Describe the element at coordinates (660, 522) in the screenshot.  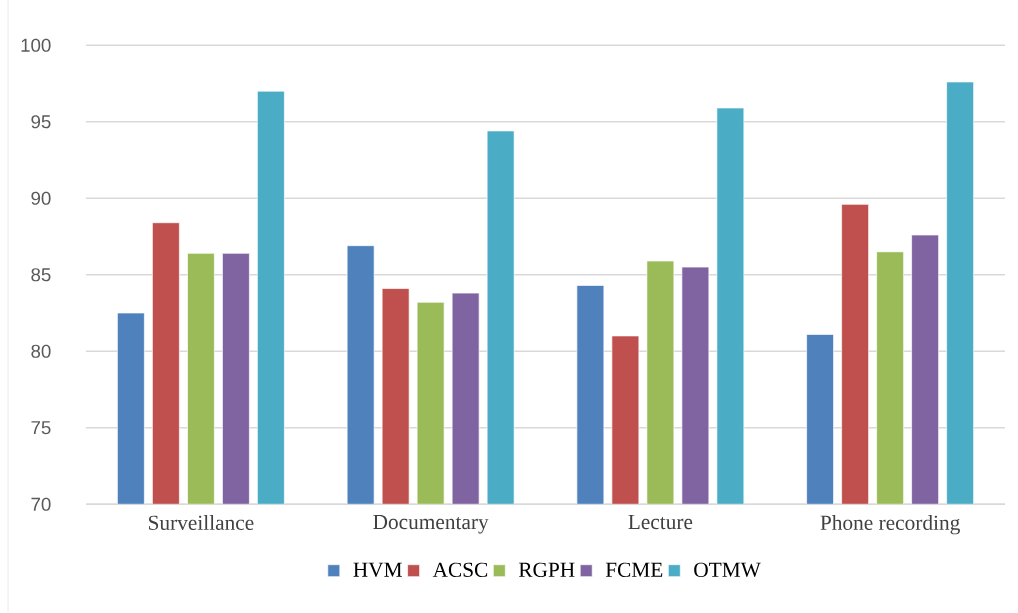
I see `x-tick-label: Lecture` at that location.